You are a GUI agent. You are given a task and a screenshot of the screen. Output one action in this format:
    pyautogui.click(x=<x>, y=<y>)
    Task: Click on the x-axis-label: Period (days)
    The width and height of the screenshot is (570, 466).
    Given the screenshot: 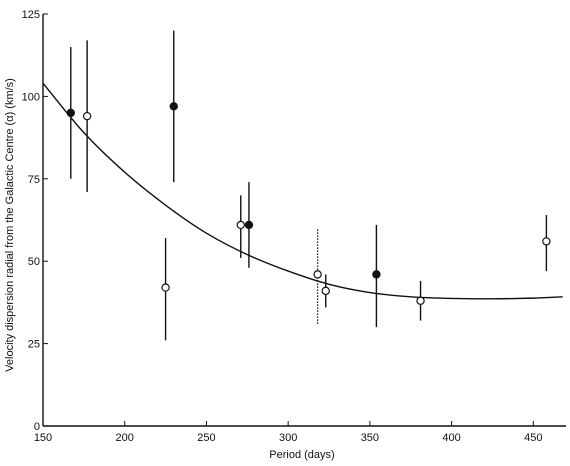 What is the action you would take?
    pyautogui.click(x=301, y=455)
    